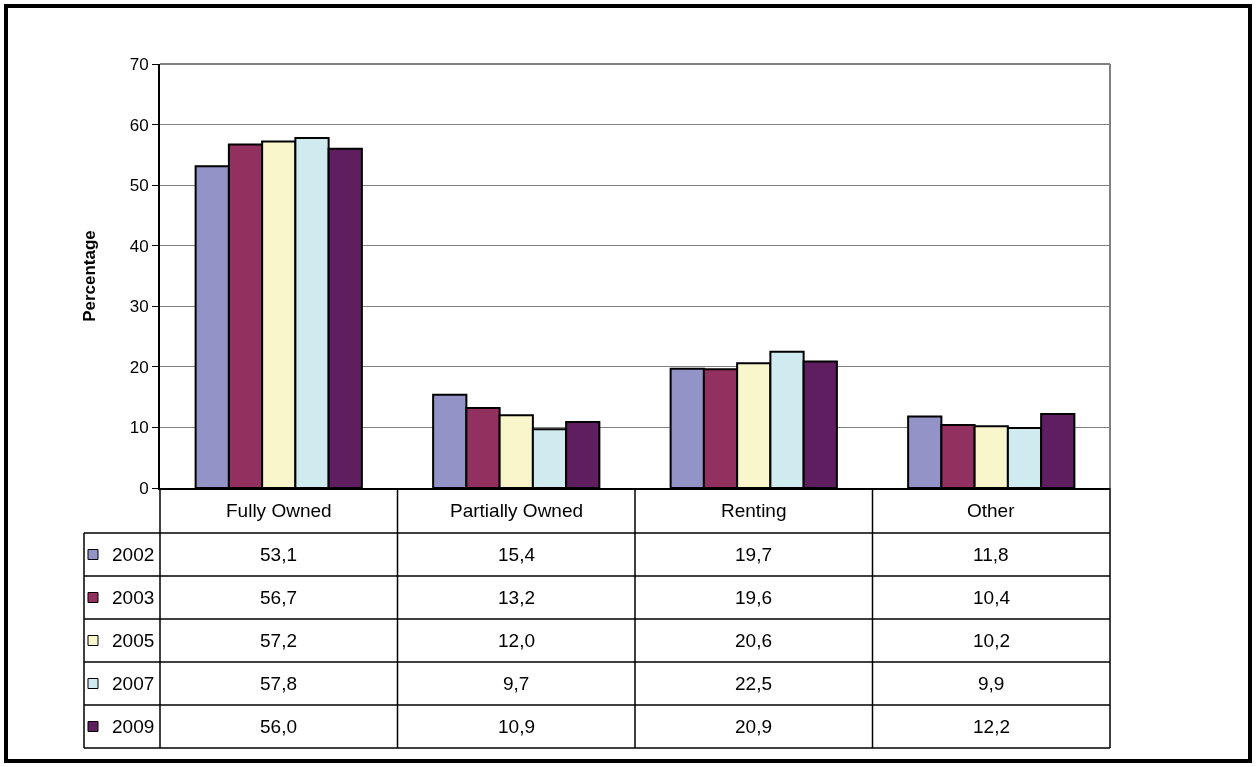 This screenshot has height=767, width=1256. I want to click on data-label: 19,7, so click(753, 554).